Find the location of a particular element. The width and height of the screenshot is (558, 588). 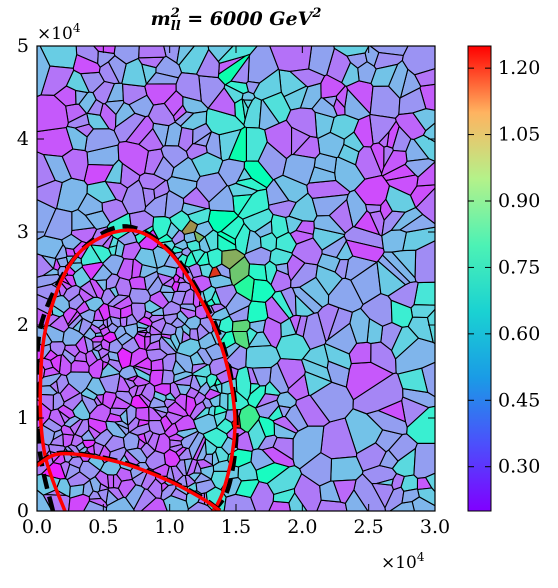

x-tick-label: 2.0 is located at coordinates (302, 527).